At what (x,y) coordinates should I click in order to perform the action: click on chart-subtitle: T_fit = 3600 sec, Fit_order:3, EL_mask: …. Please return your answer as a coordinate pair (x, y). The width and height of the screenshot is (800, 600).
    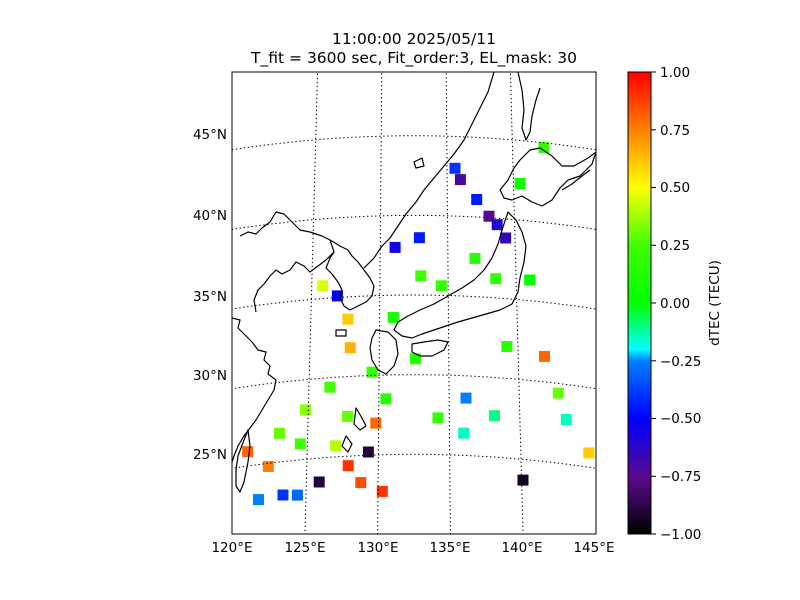
    Looking at the image, I should click on (414, 58).